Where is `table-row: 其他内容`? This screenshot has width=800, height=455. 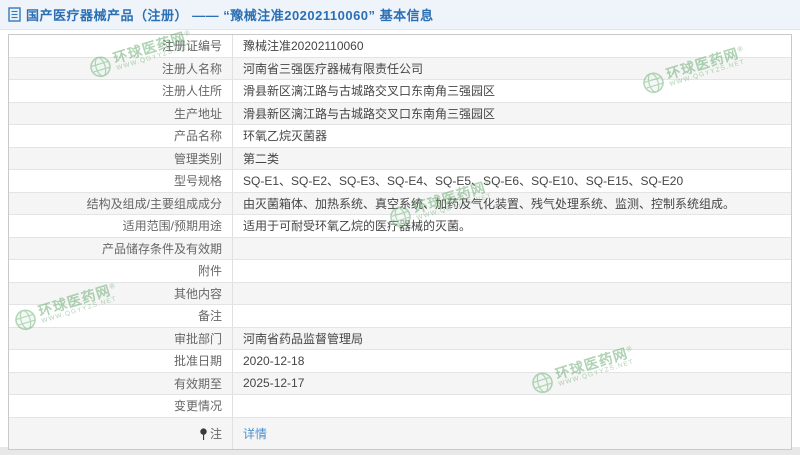 table-row: 其他内容 is located at coordinates (400, 293).